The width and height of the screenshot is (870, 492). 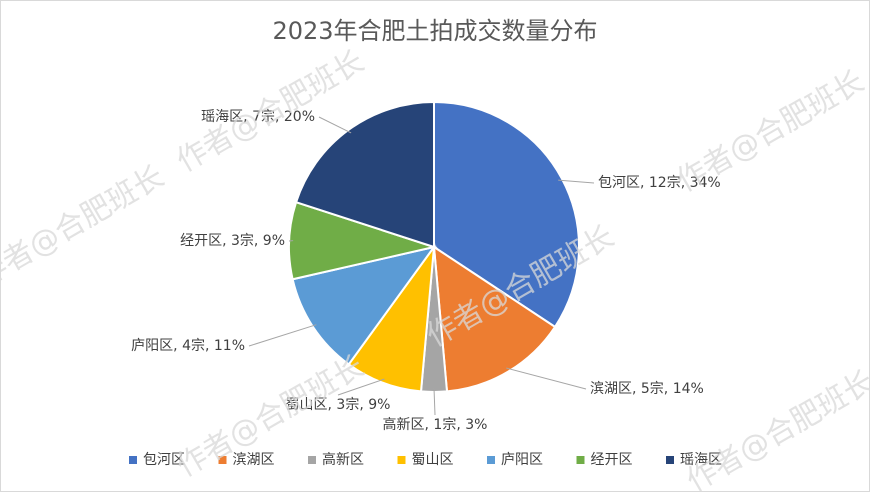 What do you see at coordinates (522, 460) in the screenshot?
I see `legend-label: 庐阳区` at bounding box center [522, 460].